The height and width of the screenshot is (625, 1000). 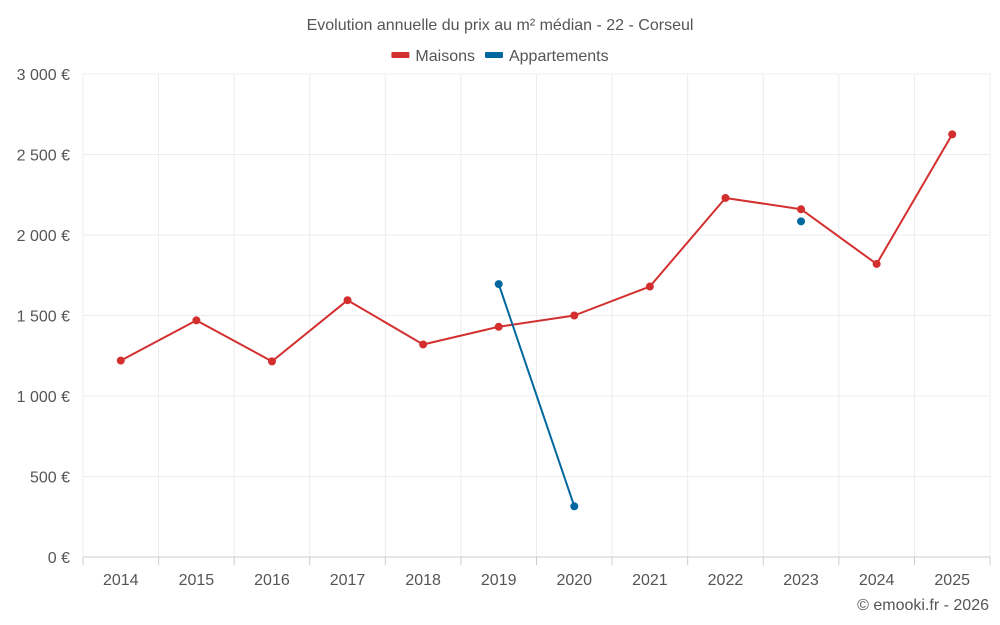 I want to click on x-tick-label: 2022, so click(x=726, y=580).